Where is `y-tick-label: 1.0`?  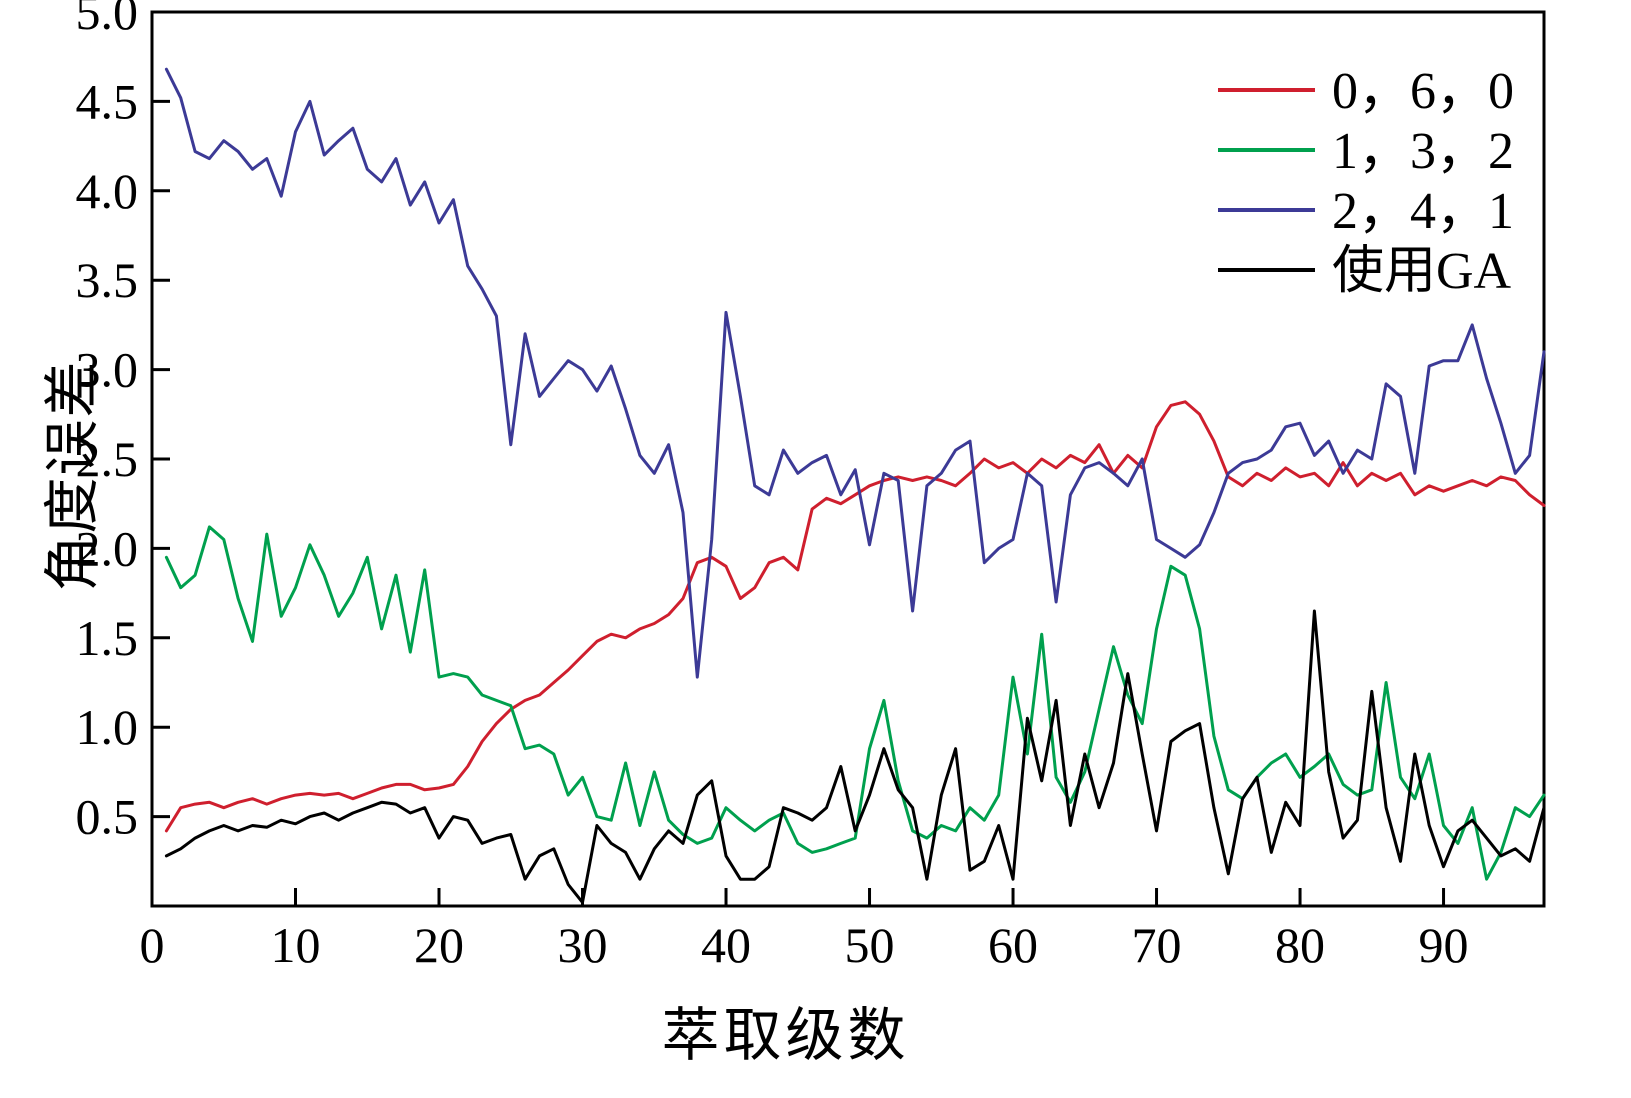 y-tick-label: 1.0 is located at coordinates (107, 727).